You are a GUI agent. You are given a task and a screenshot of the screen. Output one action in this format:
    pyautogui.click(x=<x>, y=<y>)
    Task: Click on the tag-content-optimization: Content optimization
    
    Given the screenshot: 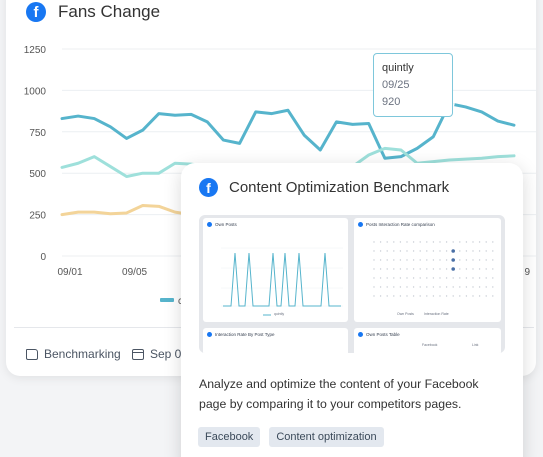 What is the action you would take?
    pyautogui.click(x=326, y=437)
    